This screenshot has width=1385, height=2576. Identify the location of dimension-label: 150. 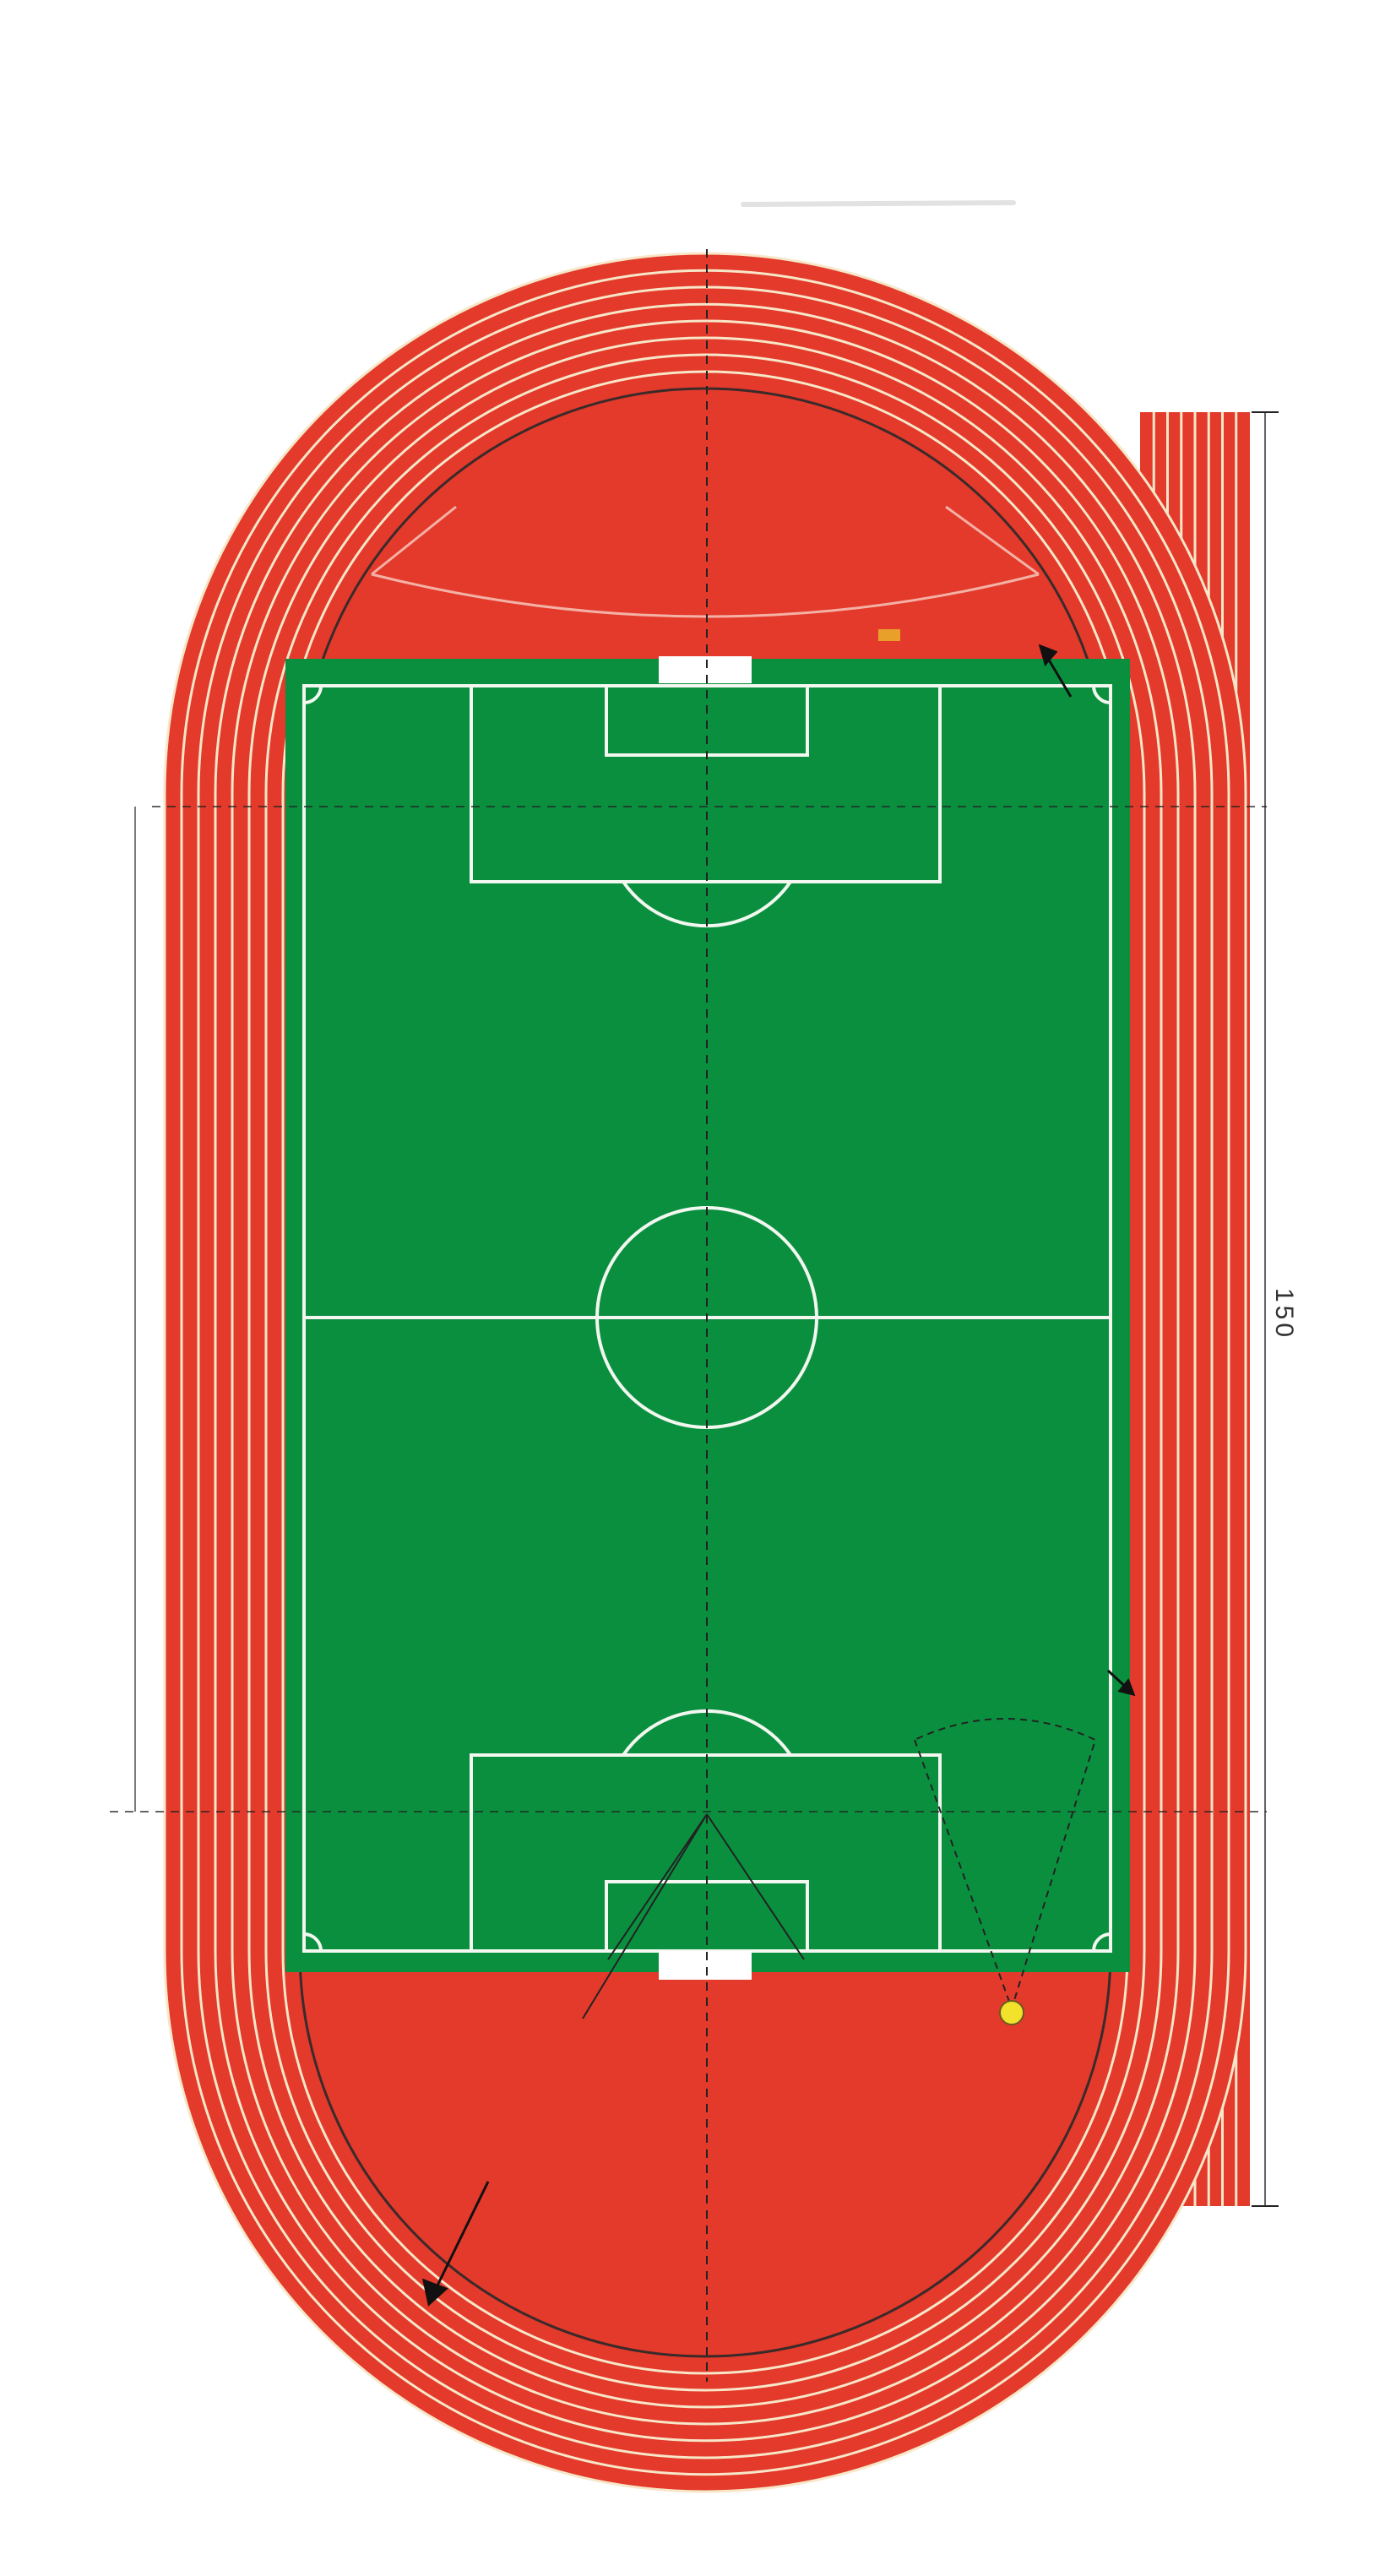
(1284, 1314).